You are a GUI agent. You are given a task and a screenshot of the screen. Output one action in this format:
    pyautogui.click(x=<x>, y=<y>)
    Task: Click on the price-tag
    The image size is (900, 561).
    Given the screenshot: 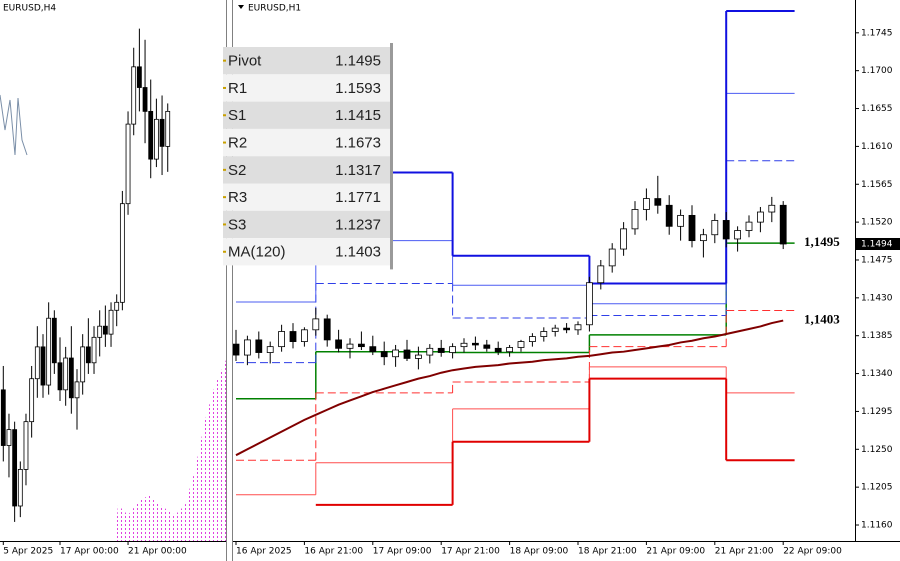 What is the action you would take?
    pyautogui.click(x=878, y=243)
    